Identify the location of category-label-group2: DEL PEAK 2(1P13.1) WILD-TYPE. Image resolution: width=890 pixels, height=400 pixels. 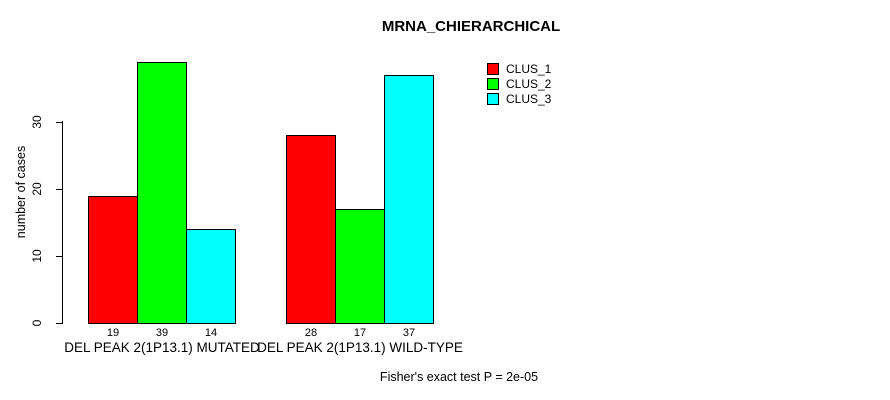
(360, 347).